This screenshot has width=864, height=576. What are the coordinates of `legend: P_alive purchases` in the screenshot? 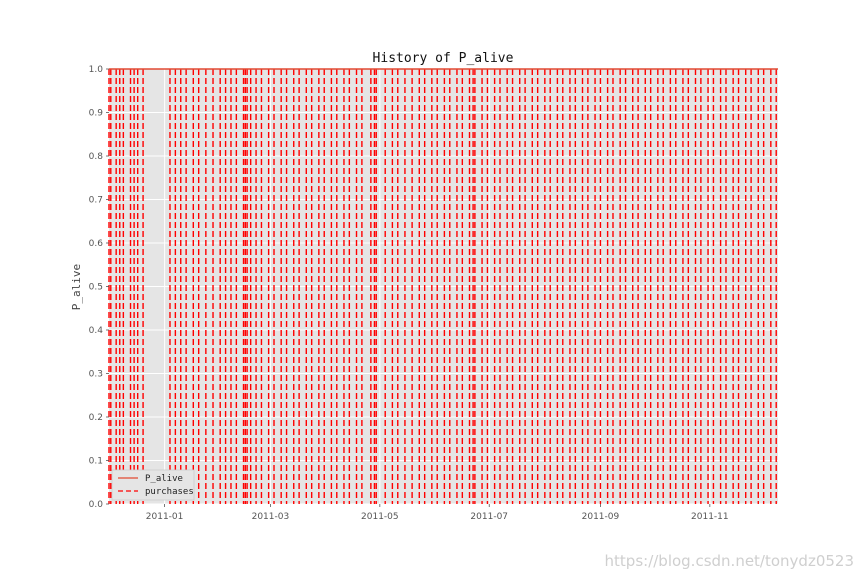 It's located at (153, 485).